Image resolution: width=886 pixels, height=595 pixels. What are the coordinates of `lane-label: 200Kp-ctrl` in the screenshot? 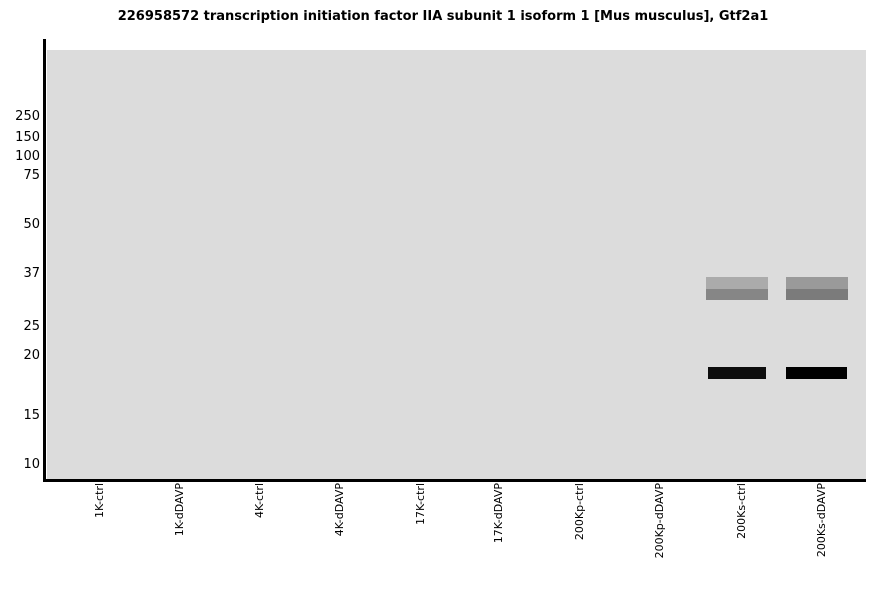 It's located at (579, 512).